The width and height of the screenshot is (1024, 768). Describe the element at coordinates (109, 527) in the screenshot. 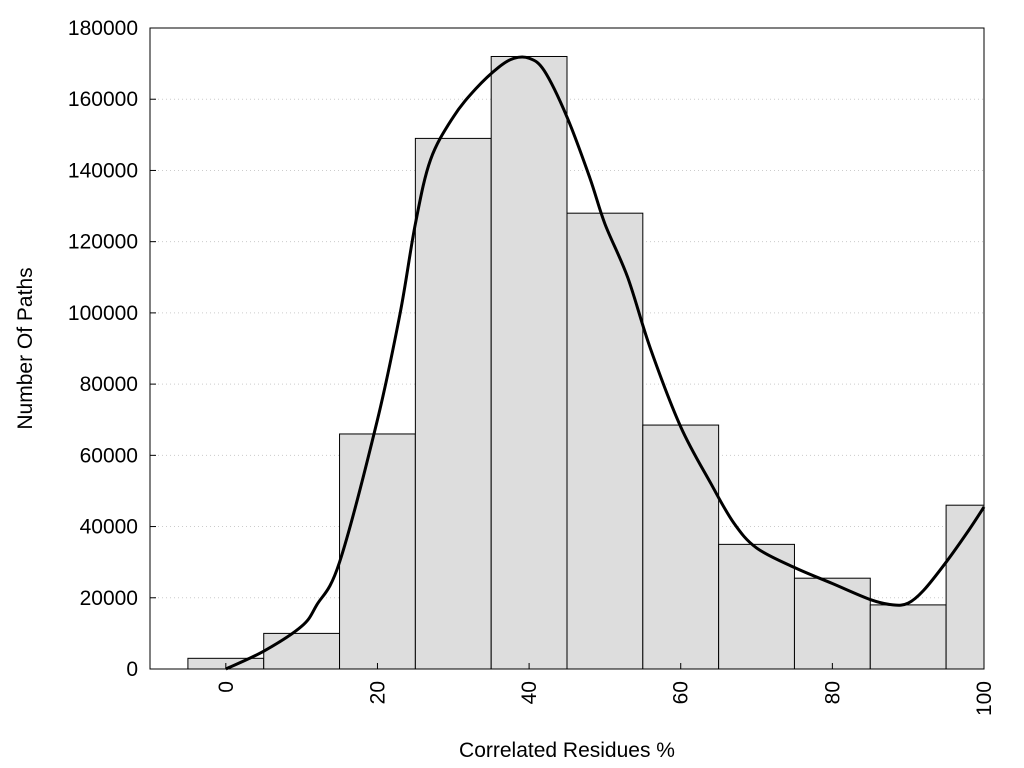

I see `y-tick-label: 40000` at that location.